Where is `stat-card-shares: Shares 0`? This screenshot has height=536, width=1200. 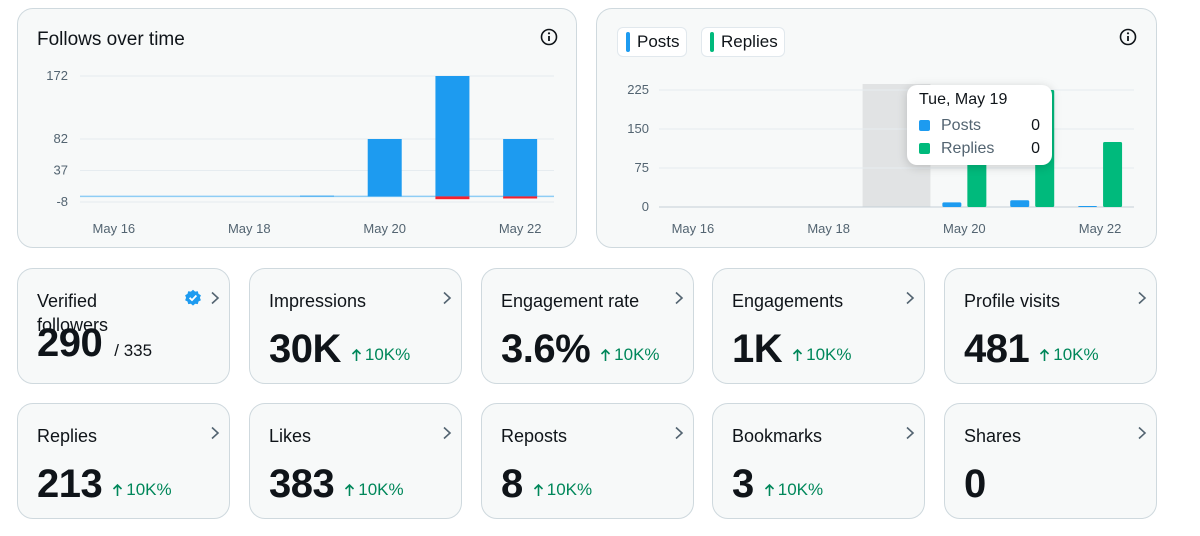
stat-card-shares: Shares 0 is located at coordinates (1050, 461).